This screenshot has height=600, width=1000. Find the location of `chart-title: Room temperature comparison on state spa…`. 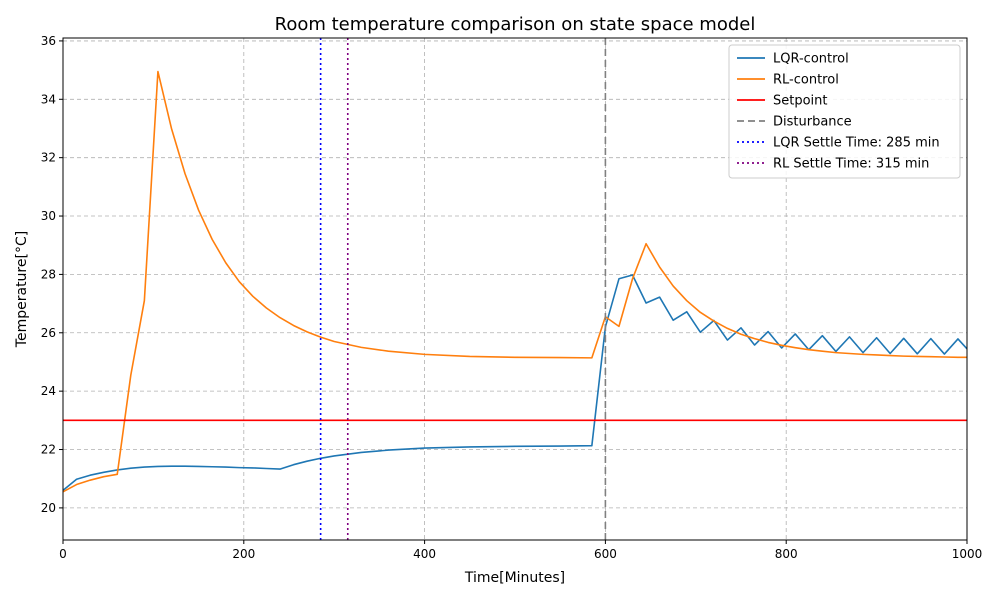

chart-title: Room temperature comparison on state spa… is located at coordinates (515, 24).